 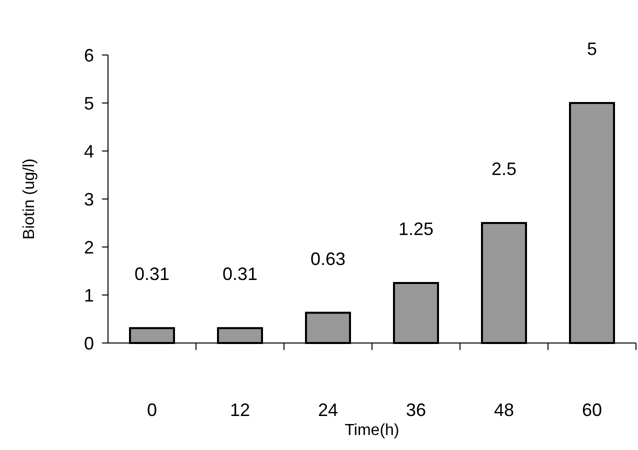 What do you see at coordinates (416, 410) in the screenshot?
I see `x-tick-label: 36` at bounding box center [416, 410].